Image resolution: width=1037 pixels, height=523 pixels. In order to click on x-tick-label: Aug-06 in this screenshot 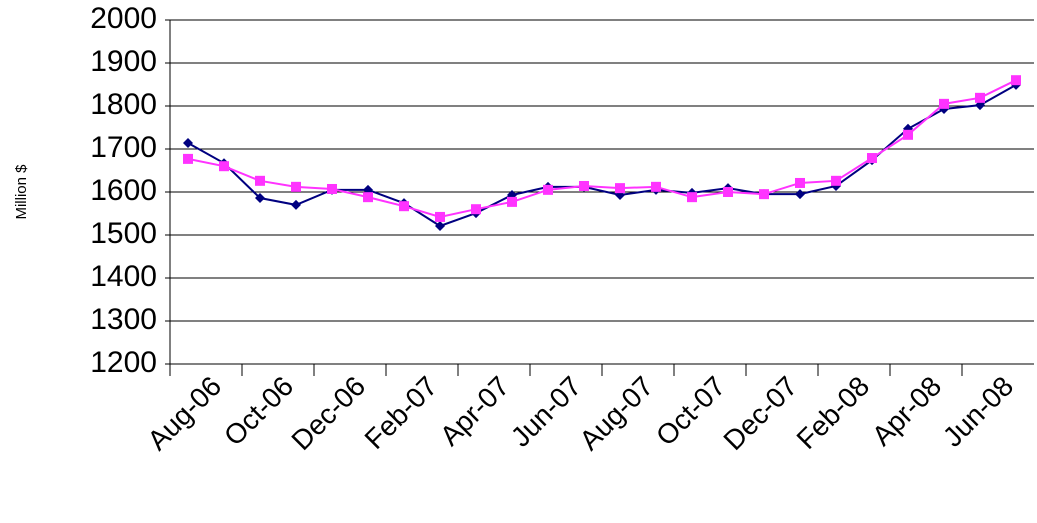, I will do `click(184, 413)`.